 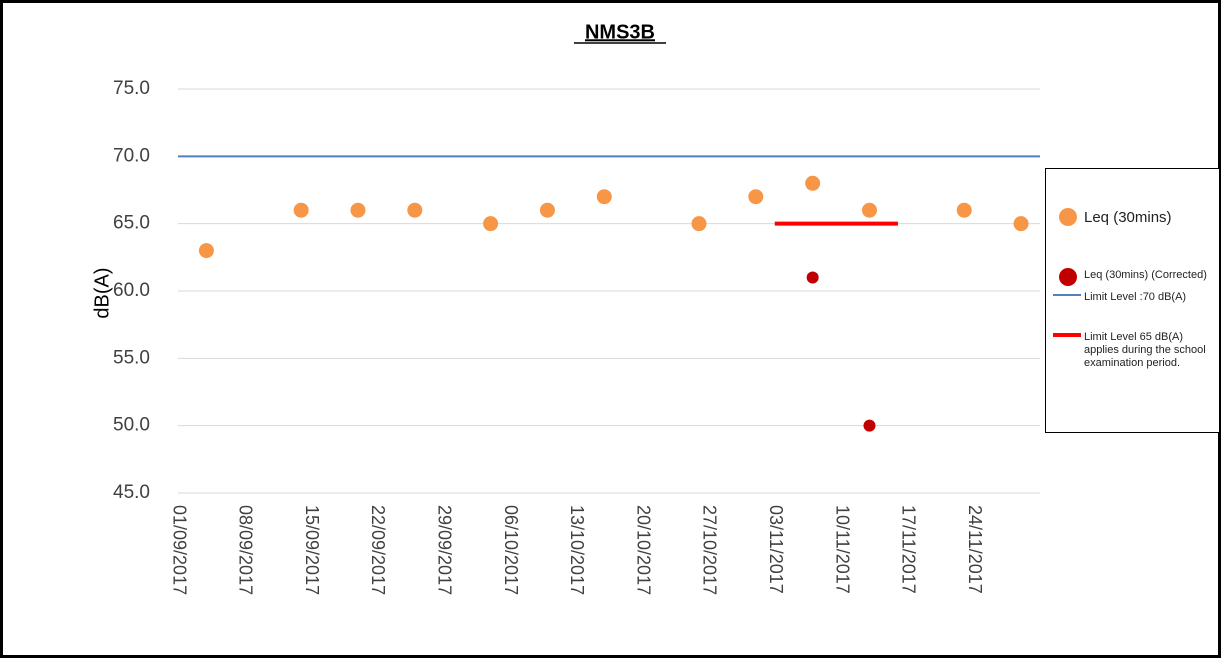 What do you see at coordinates (776, 549) in the screenshot?
I see `x-tick-label: 03/11/2017` at bounding box center [776, 549].